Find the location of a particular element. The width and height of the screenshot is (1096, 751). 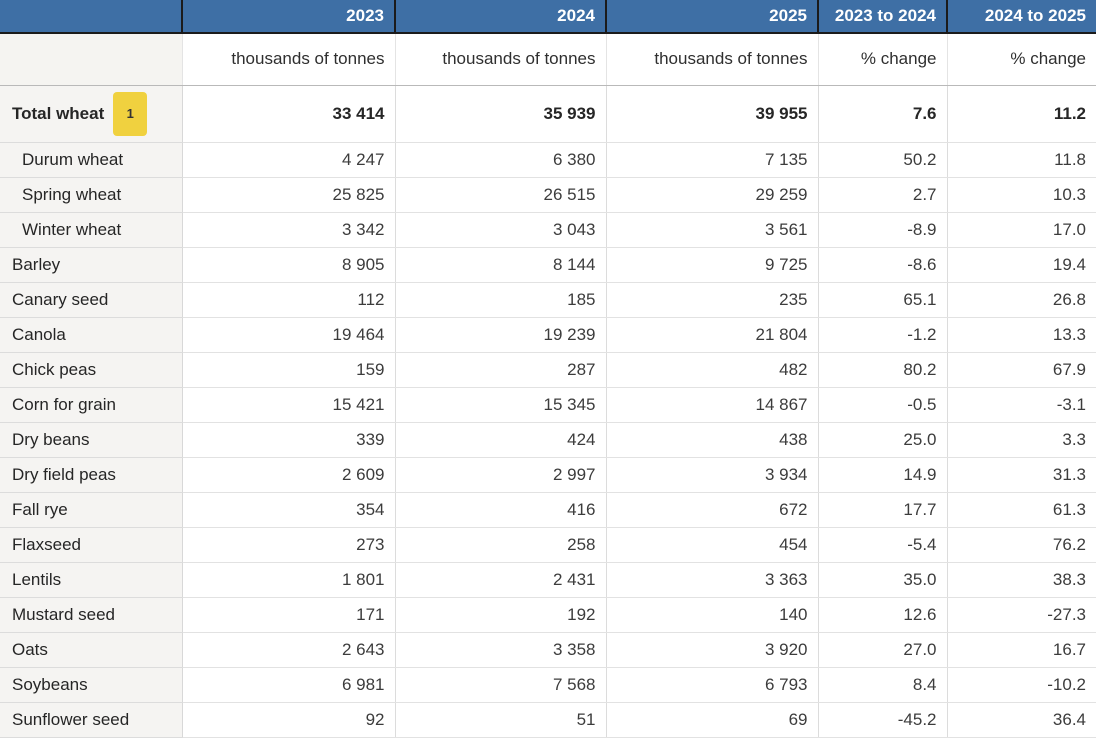

value-cell: 424 is located at coordinates (501, 440).